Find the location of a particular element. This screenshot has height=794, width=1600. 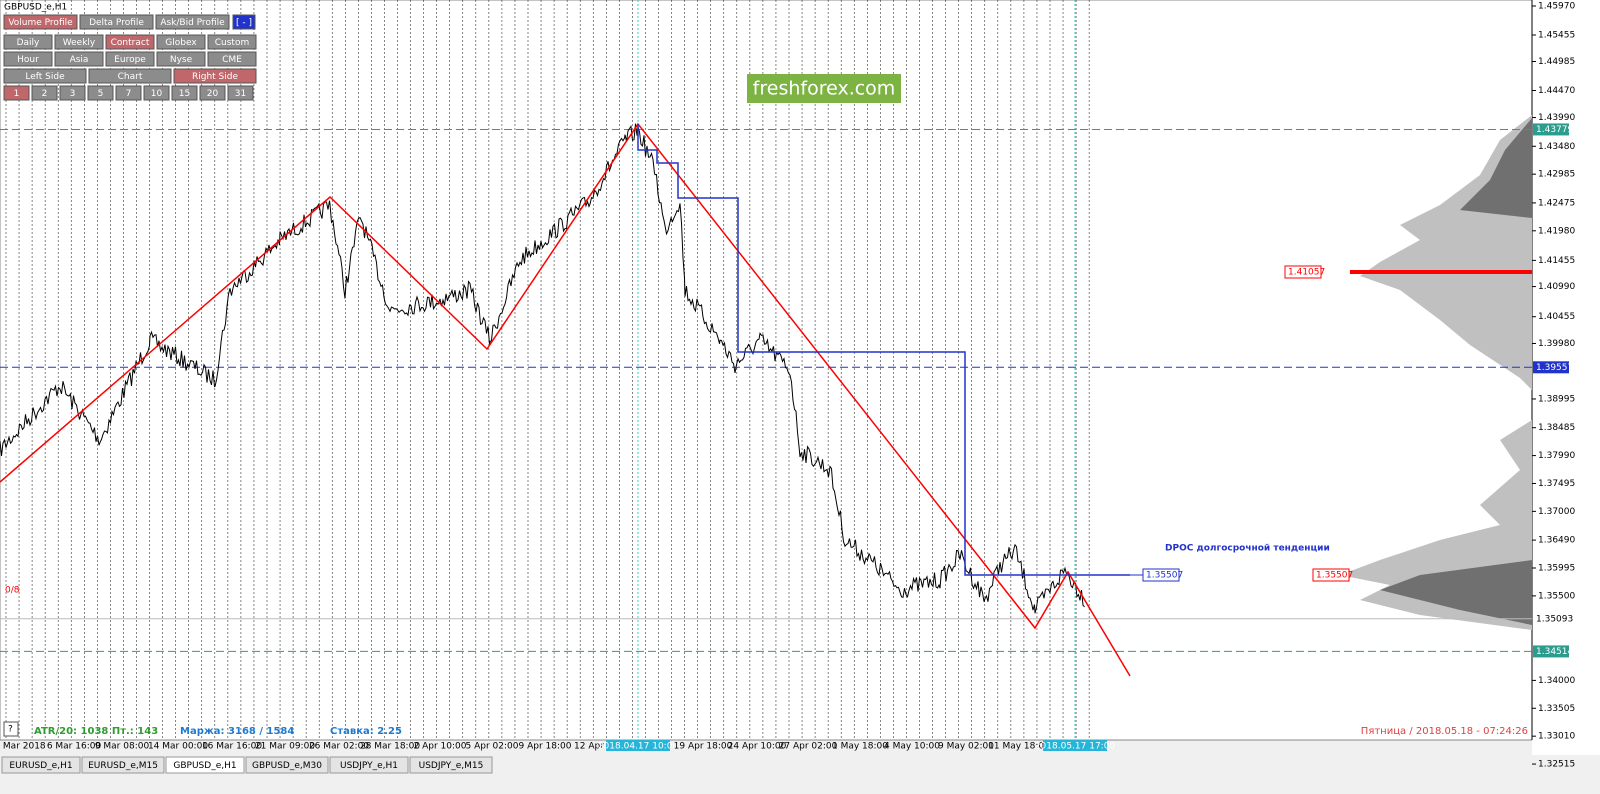

toolbar-button-label: 10 is located at coordinates (157, 94).